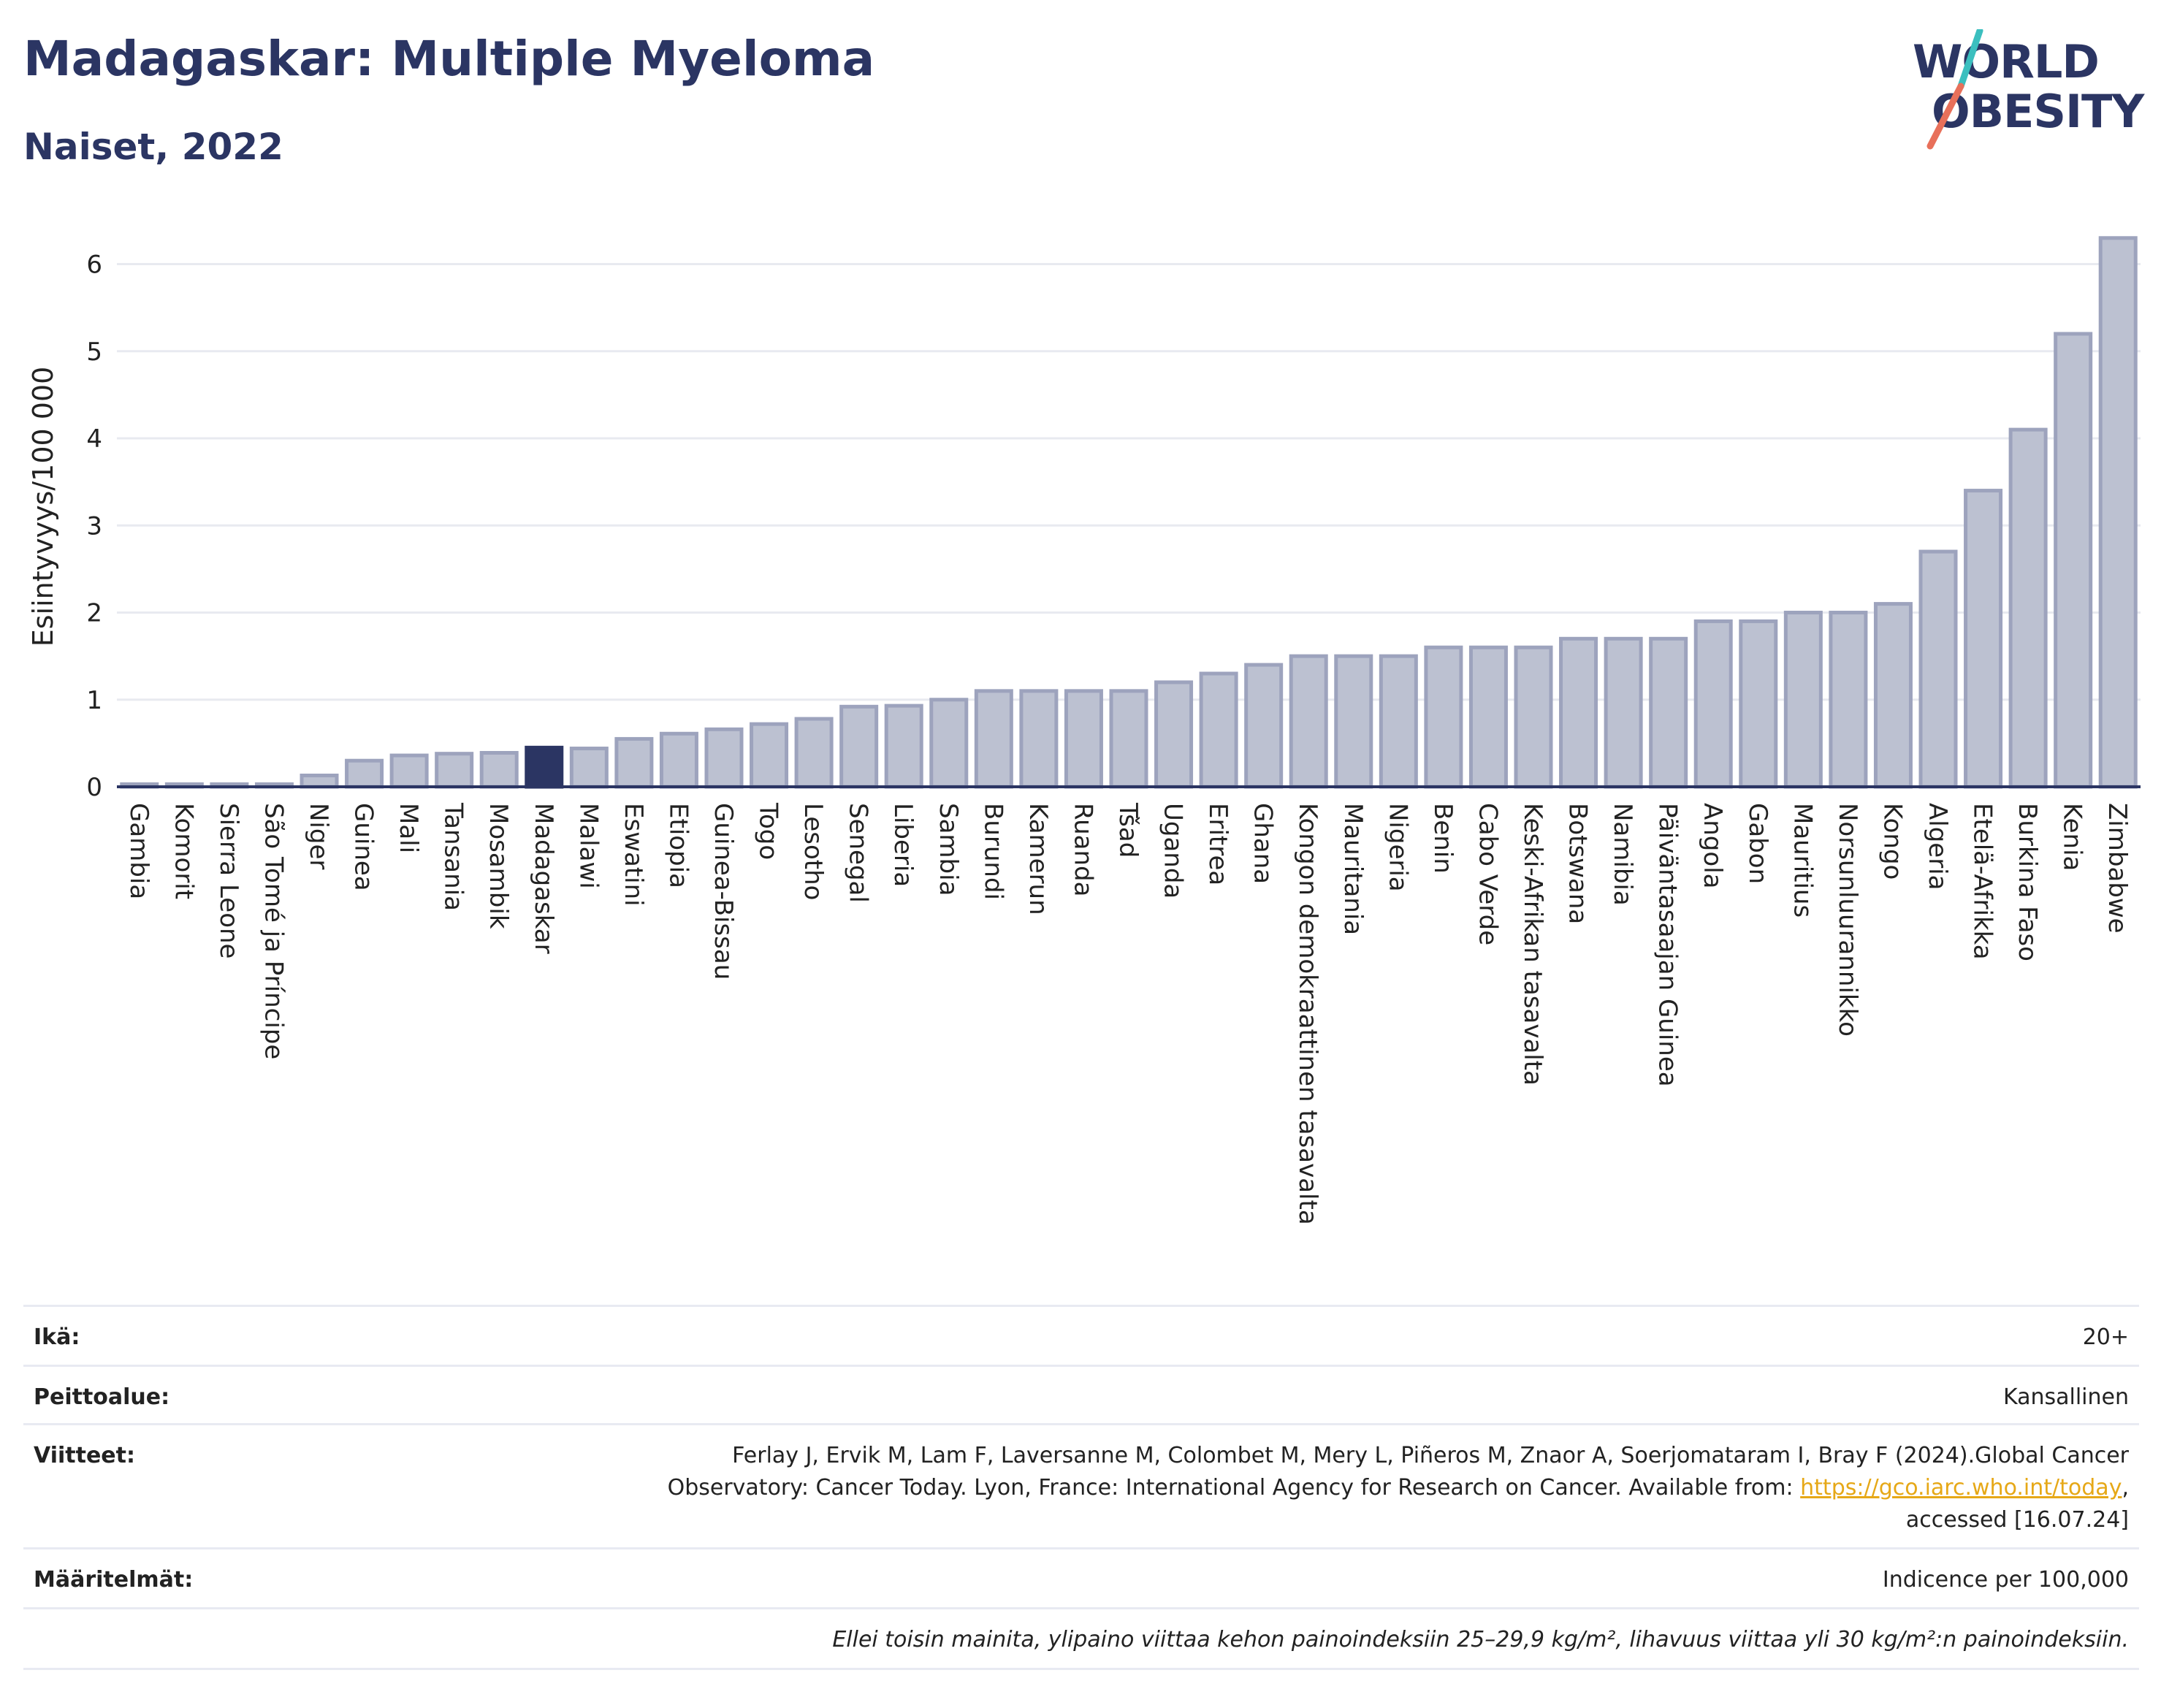 The image size is (2161, 1708). I want to click on x-tick-label: Keski-Afrikan tasavalta, so click(1532, 944).